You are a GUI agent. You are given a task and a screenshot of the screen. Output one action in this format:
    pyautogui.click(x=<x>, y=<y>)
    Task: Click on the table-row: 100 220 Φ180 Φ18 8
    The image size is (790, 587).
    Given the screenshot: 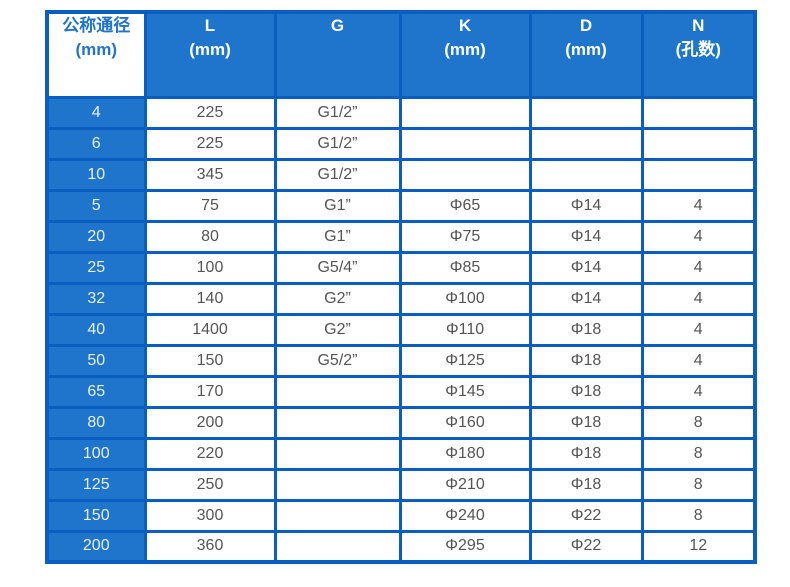 What is the action you would take?
    pyautogui.click(x=401, y=453)
    